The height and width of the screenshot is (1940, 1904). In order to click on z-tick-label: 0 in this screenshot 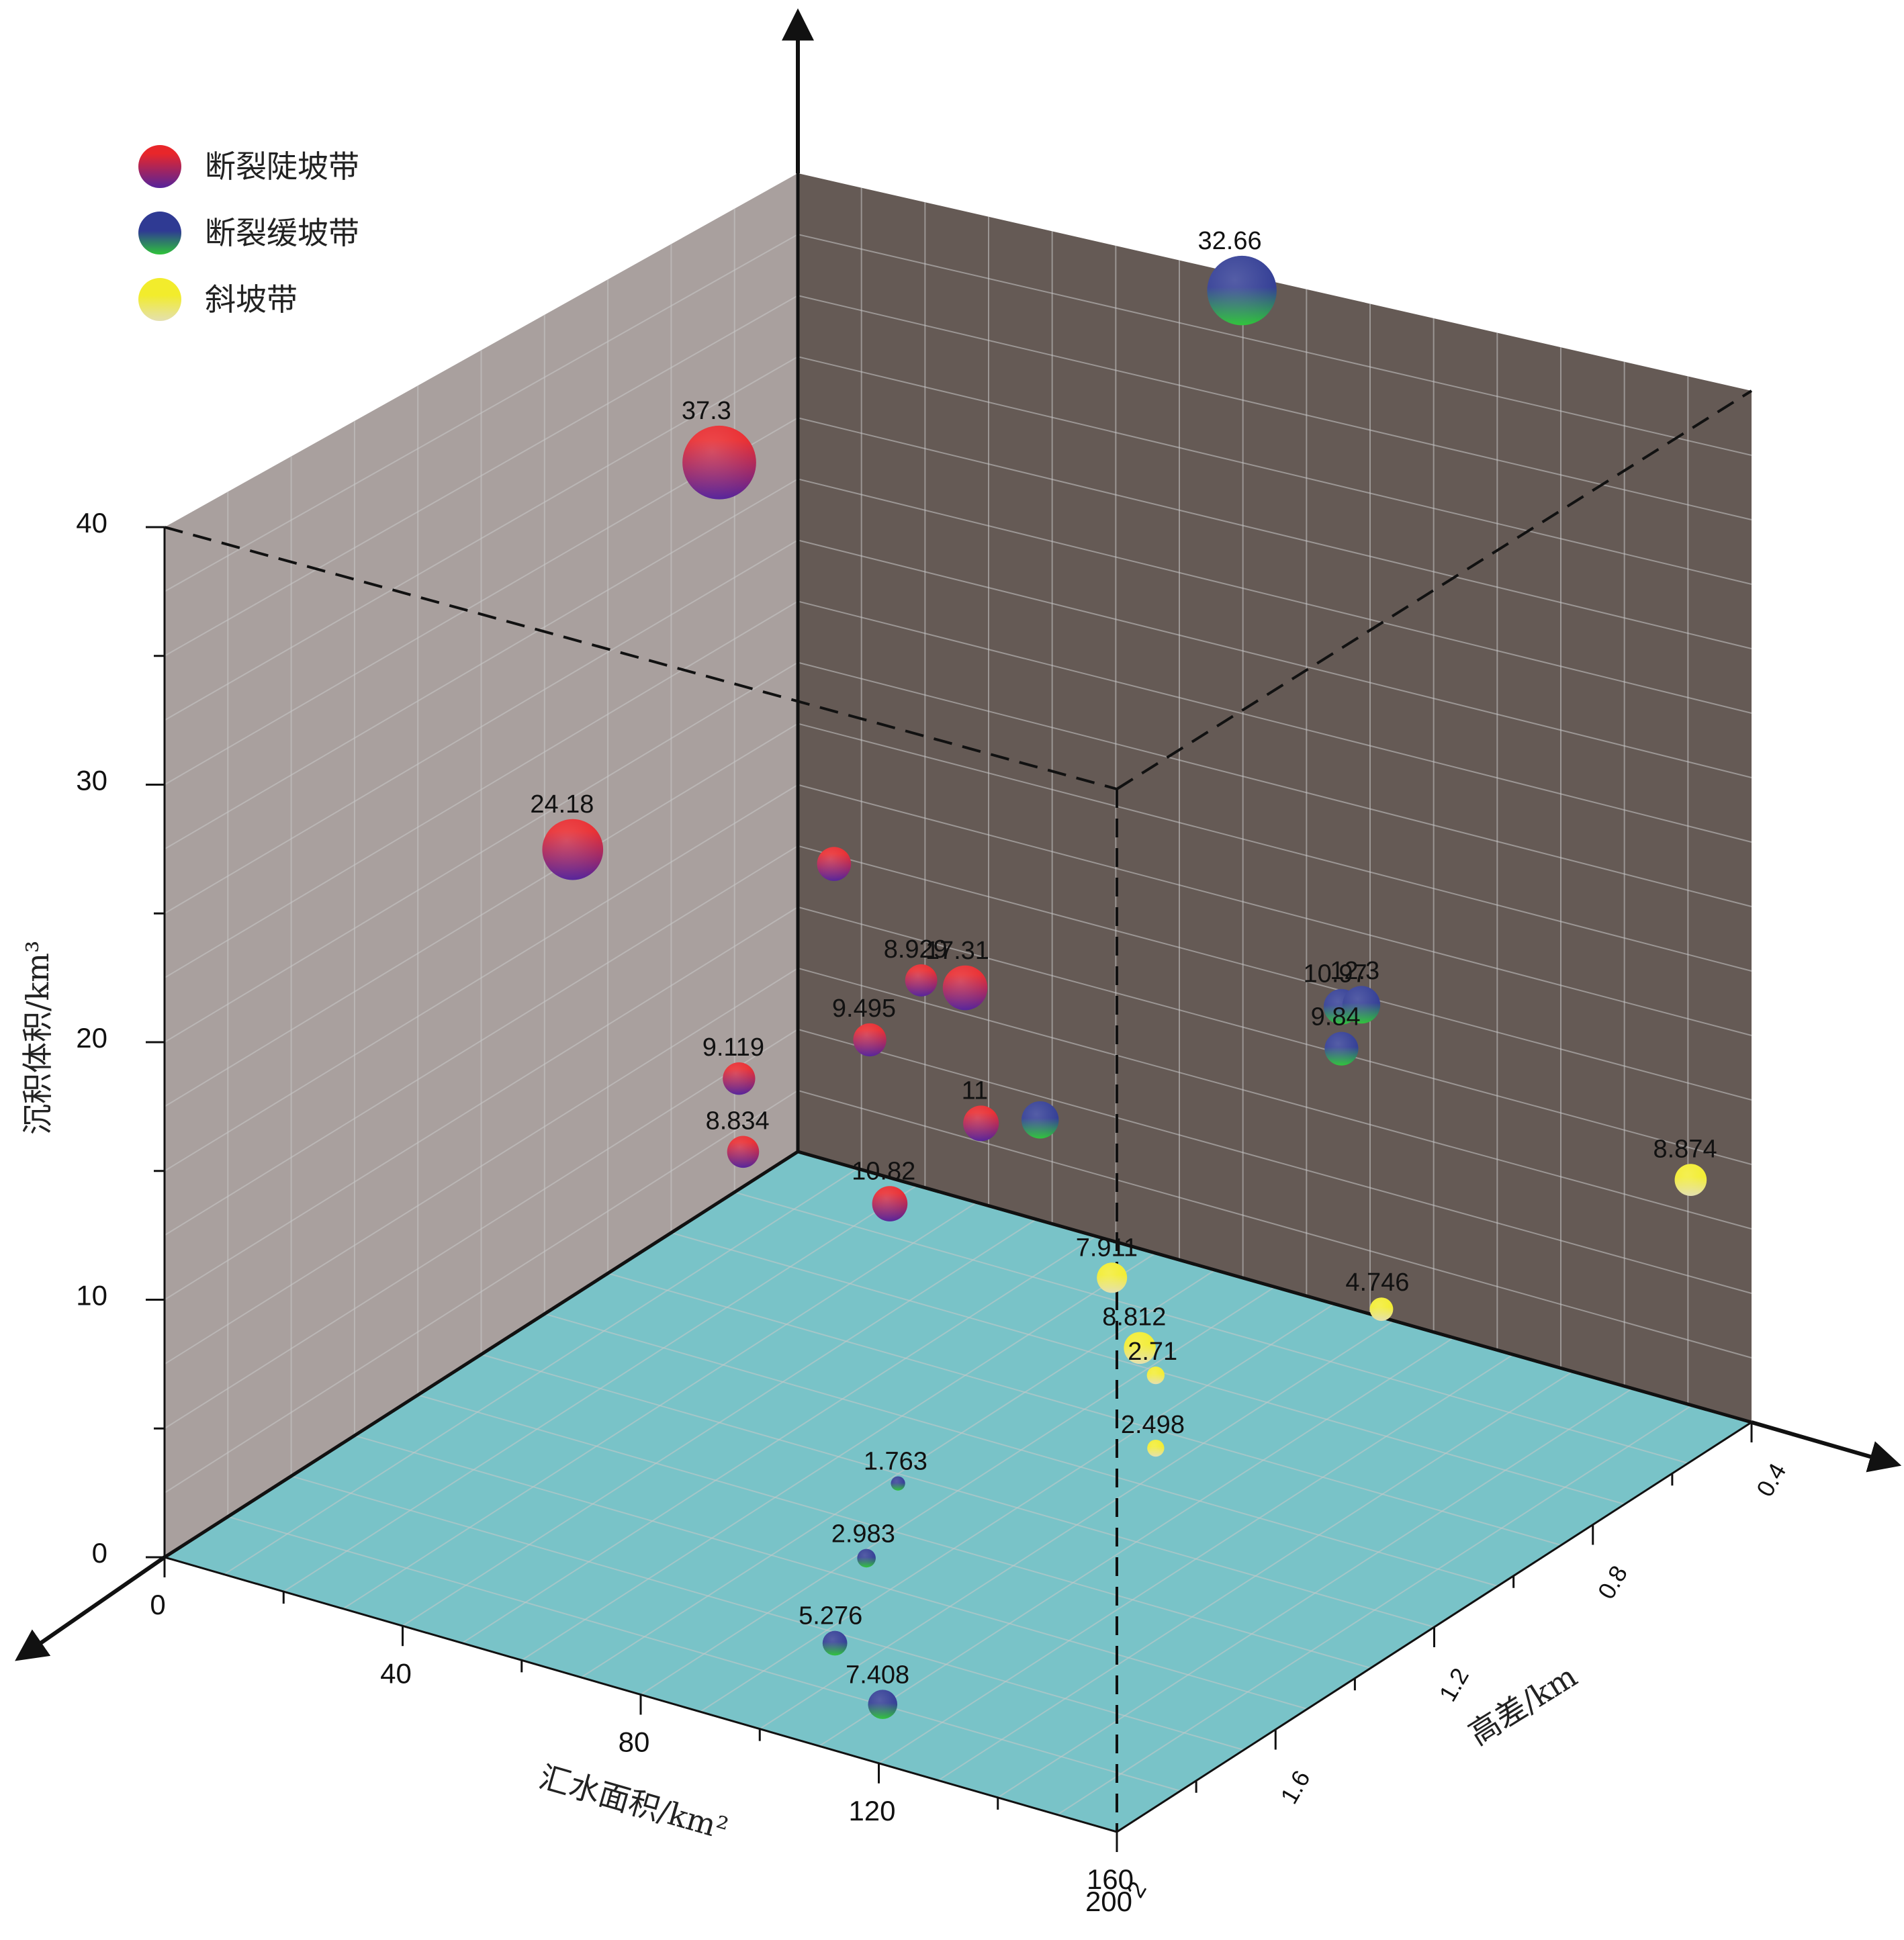, I will do `click(99, 1553)`.